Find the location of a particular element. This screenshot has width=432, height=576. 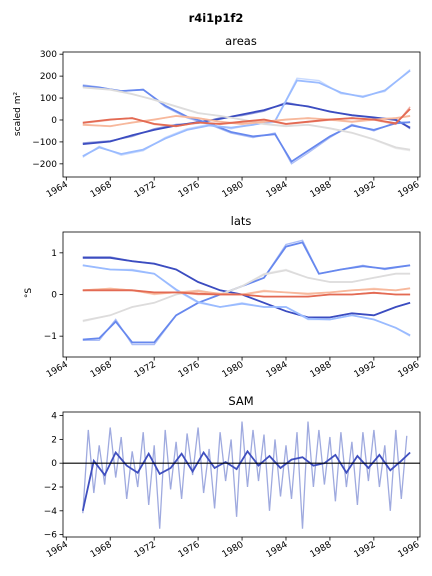

sam-xtick-label: 1988 is located at coordinates (321, 550).